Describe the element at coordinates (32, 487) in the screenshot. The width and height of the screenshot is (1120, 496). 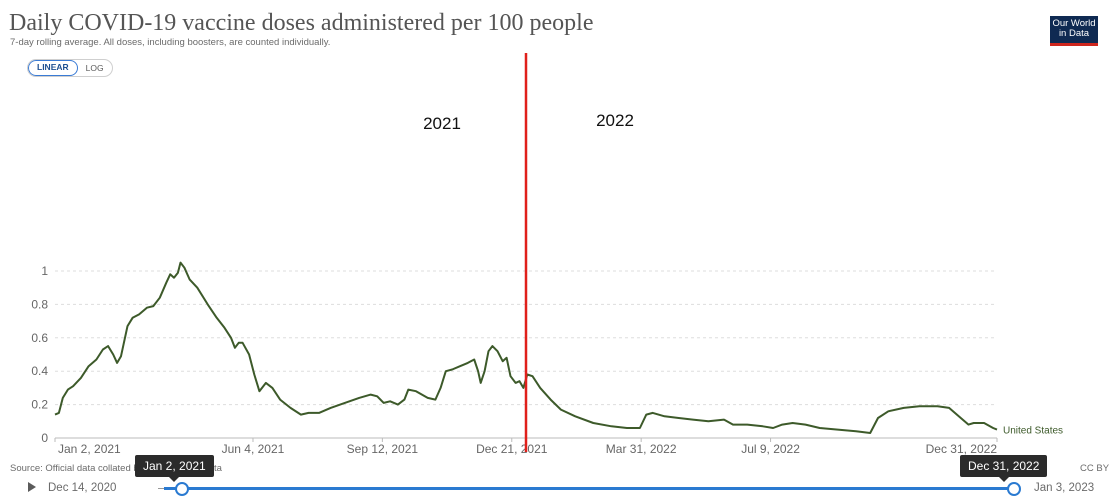
I see `play-icon` at that location.